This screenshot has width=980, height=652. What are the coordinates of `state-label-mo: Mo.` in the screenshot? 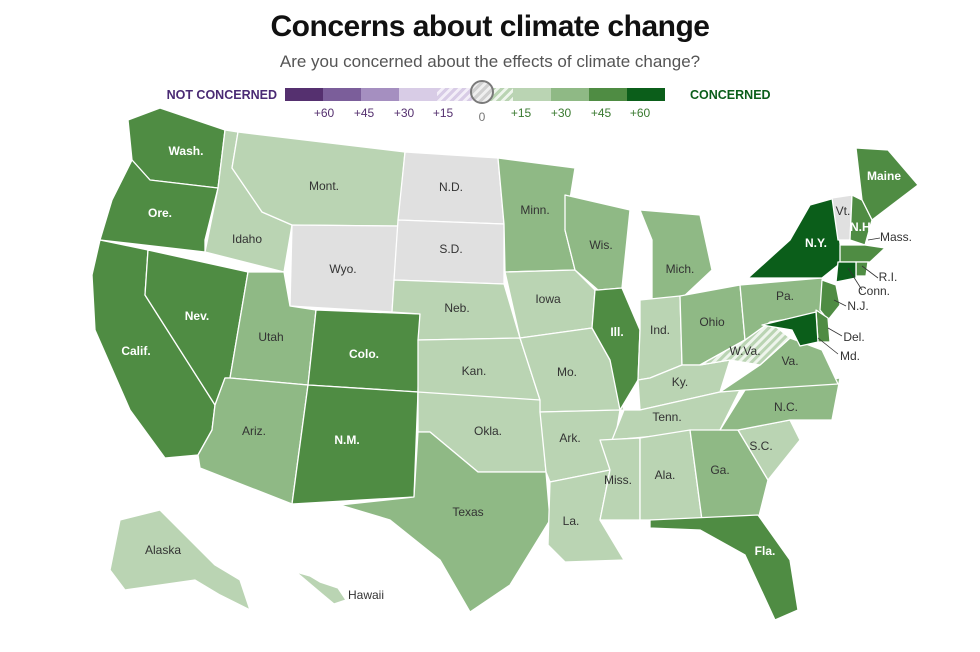 It's located at (567, 372).